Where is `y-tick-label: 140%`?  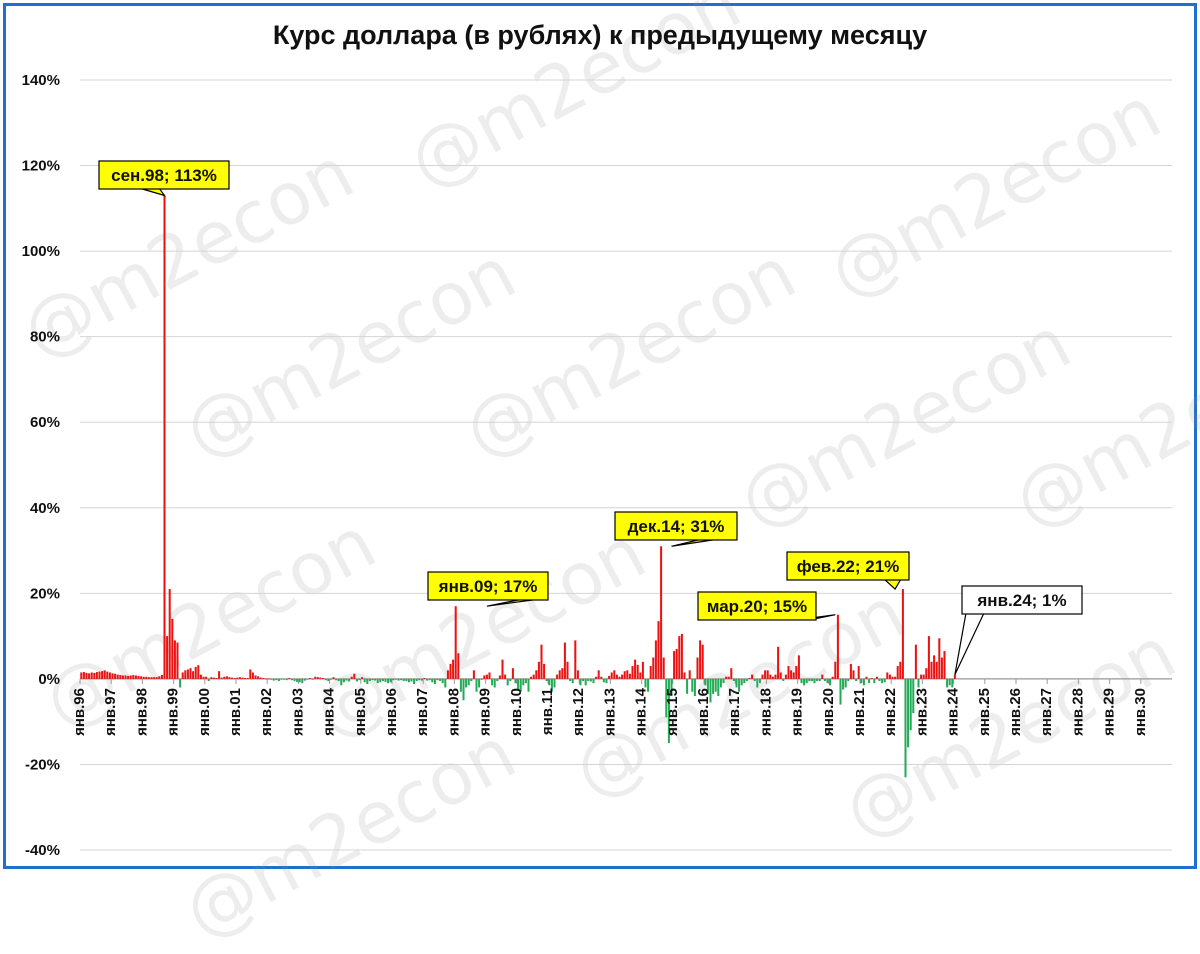
y-tick-label: 140% is located at coordinates (41, 80).